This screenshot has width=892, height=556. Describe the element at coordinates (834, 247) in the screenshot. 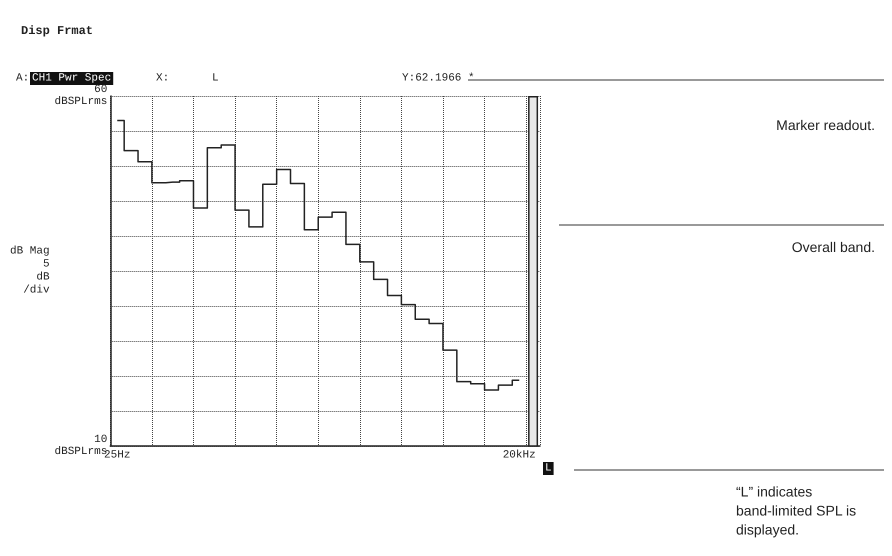

I see `text: Overall band.` at that location.